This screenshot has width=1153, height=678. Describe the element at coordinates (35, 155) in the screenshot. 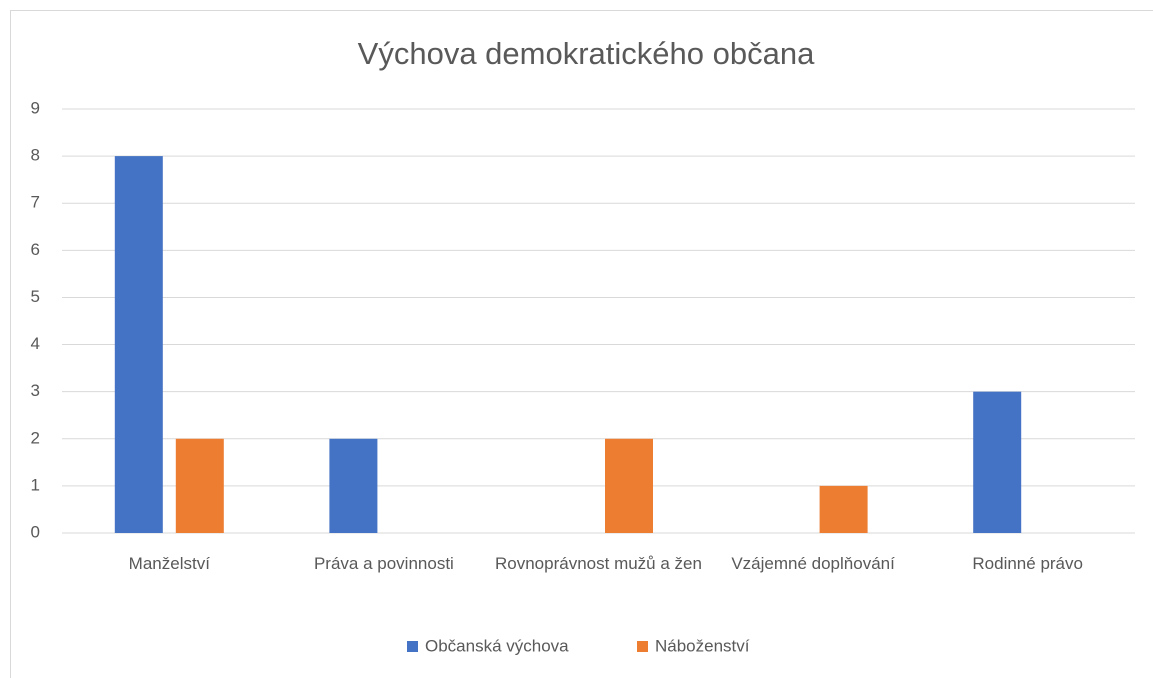

I see `y-tick-label: 8` at that location.